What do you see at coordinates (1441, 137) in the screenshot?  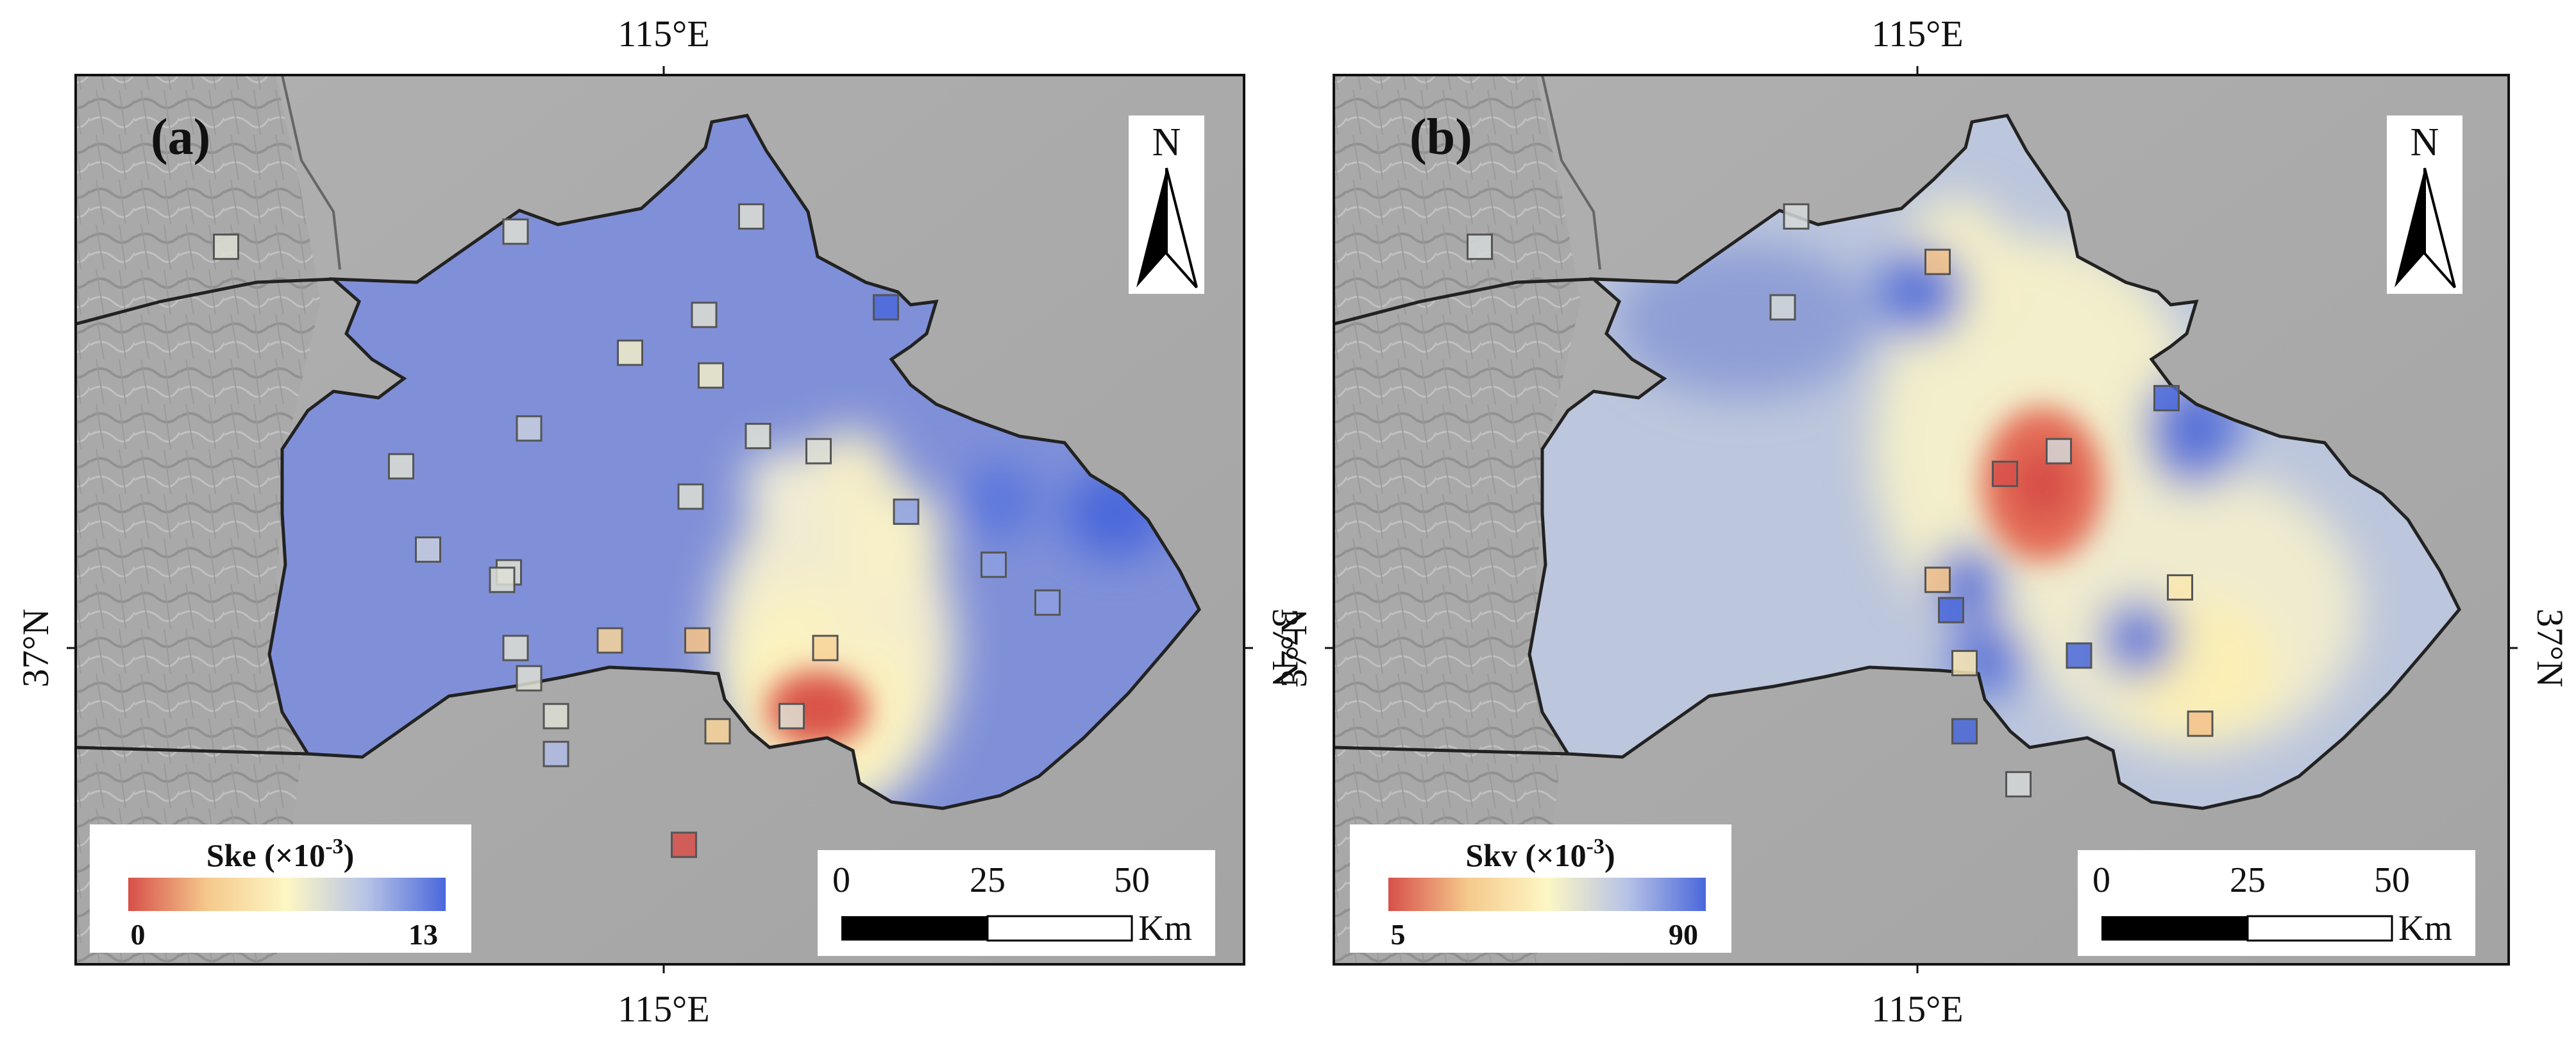 I see `panel-label: (b)` at bounding box center [1441, 137].